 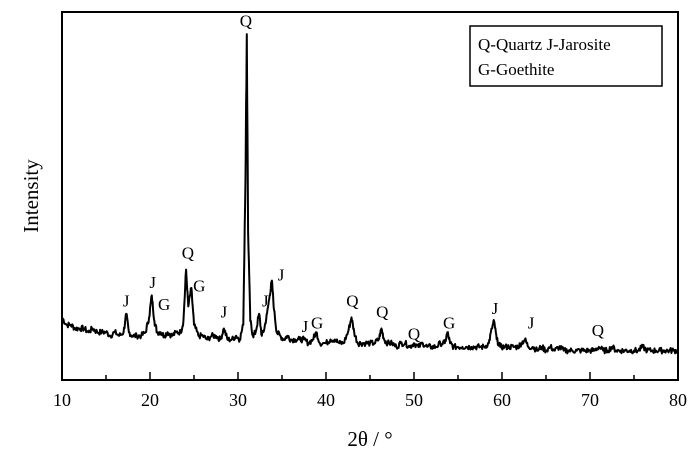 What do you see at coordinates (281, 275) in the screenshot?
I see `peak-label-j-8: J` at bounding box center [281, 275].